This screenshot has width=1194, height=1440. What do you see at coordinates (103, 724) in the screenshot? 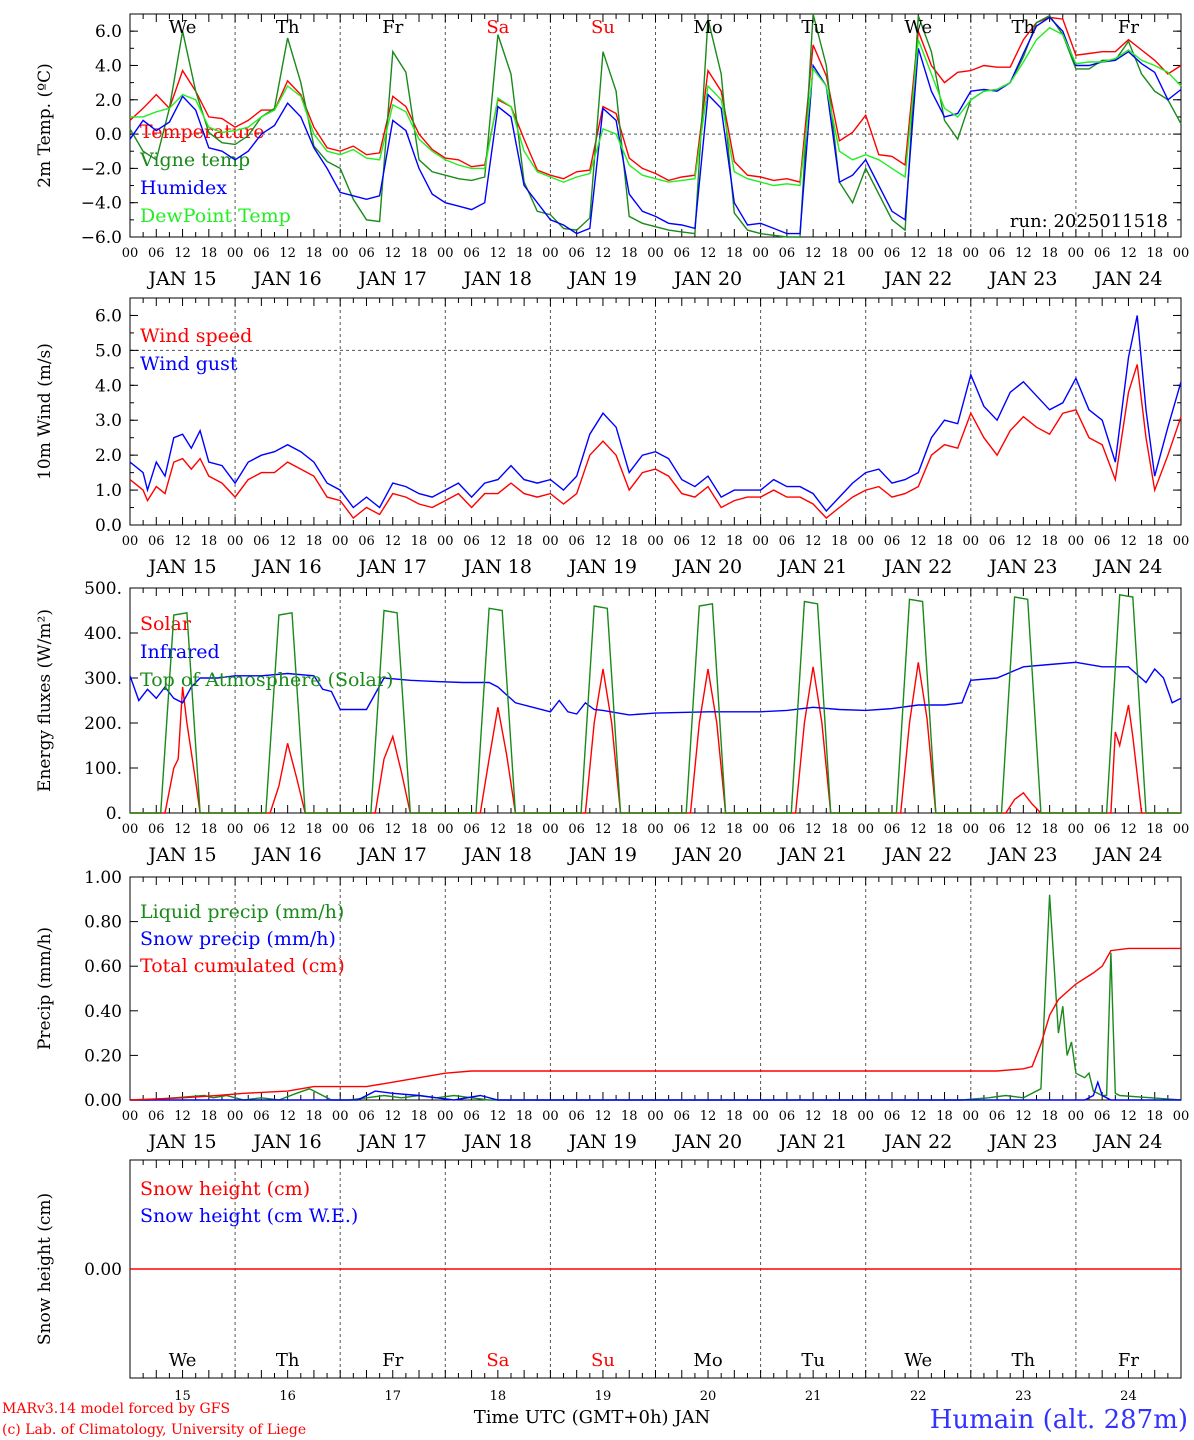
I see `y-tick-label: 200.` at bounding box center [103, 724].